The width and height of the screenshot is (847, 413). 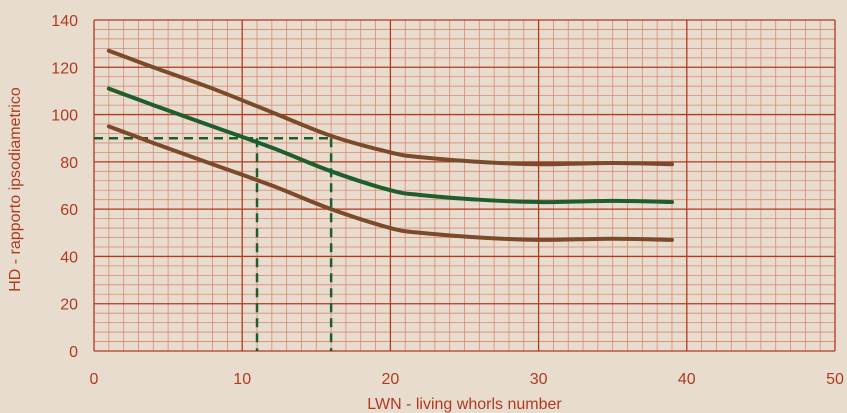 What do you see at coordinates (15, 189) in the screenshot?
I see `y-axis-label: HD - rapporto ipsodiametrico` at bounding box center [15, 189].